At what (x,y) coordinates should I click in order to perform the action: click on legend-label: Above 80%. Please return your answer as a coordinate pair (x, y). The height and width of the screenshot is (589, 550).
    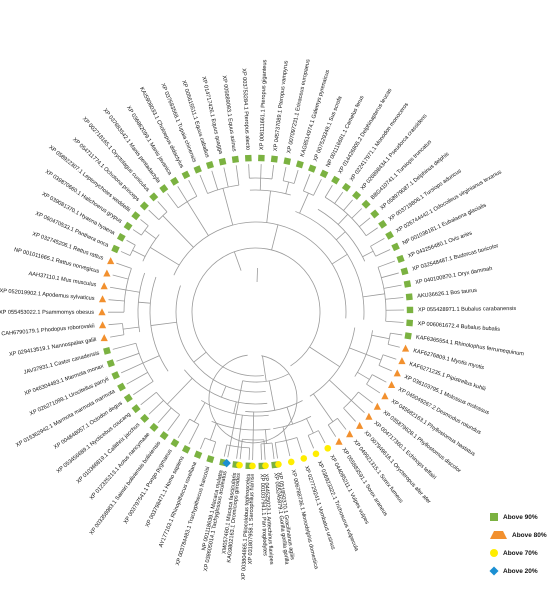
    Looking at the image, I should click on (529, 535).